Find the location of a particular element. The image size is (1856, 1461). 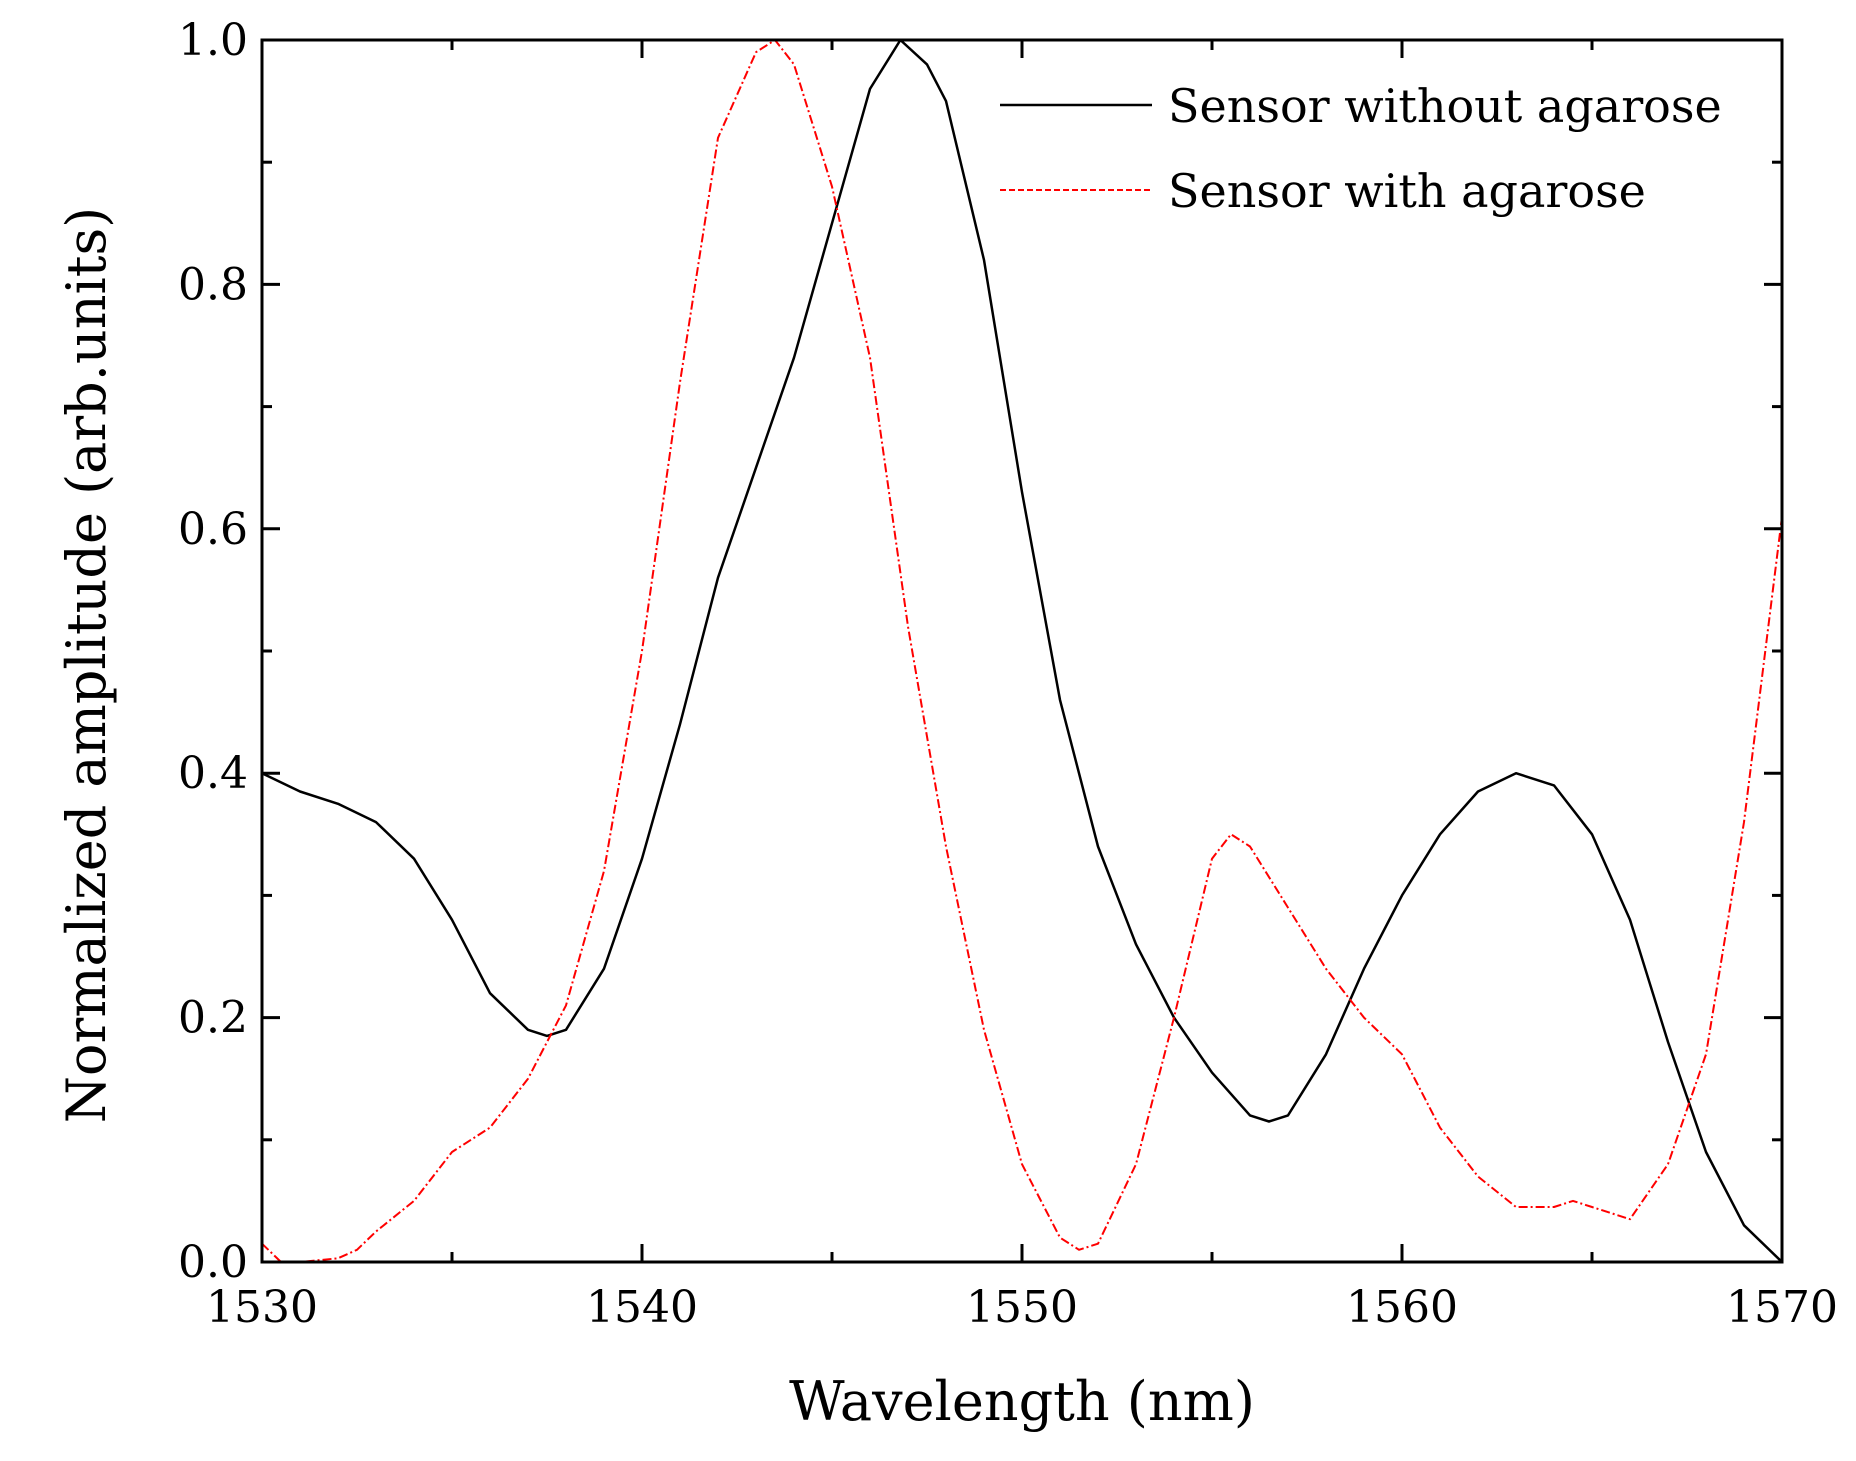

x-tick-label: 1540 is located at coordinates (642, 1307).